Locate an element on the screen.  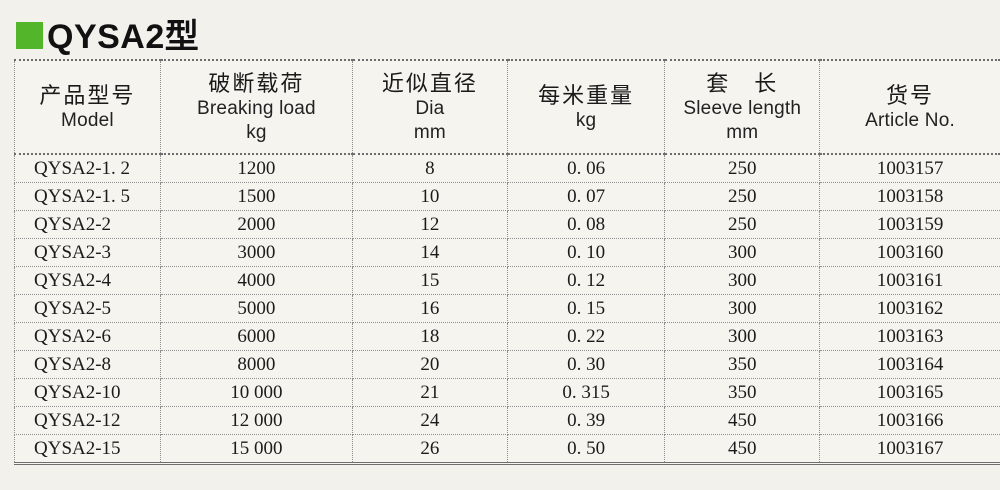
table-row: QYSA2-15 15 000 26 0. 50 450 1003167 is located at coordinates (507, 449).